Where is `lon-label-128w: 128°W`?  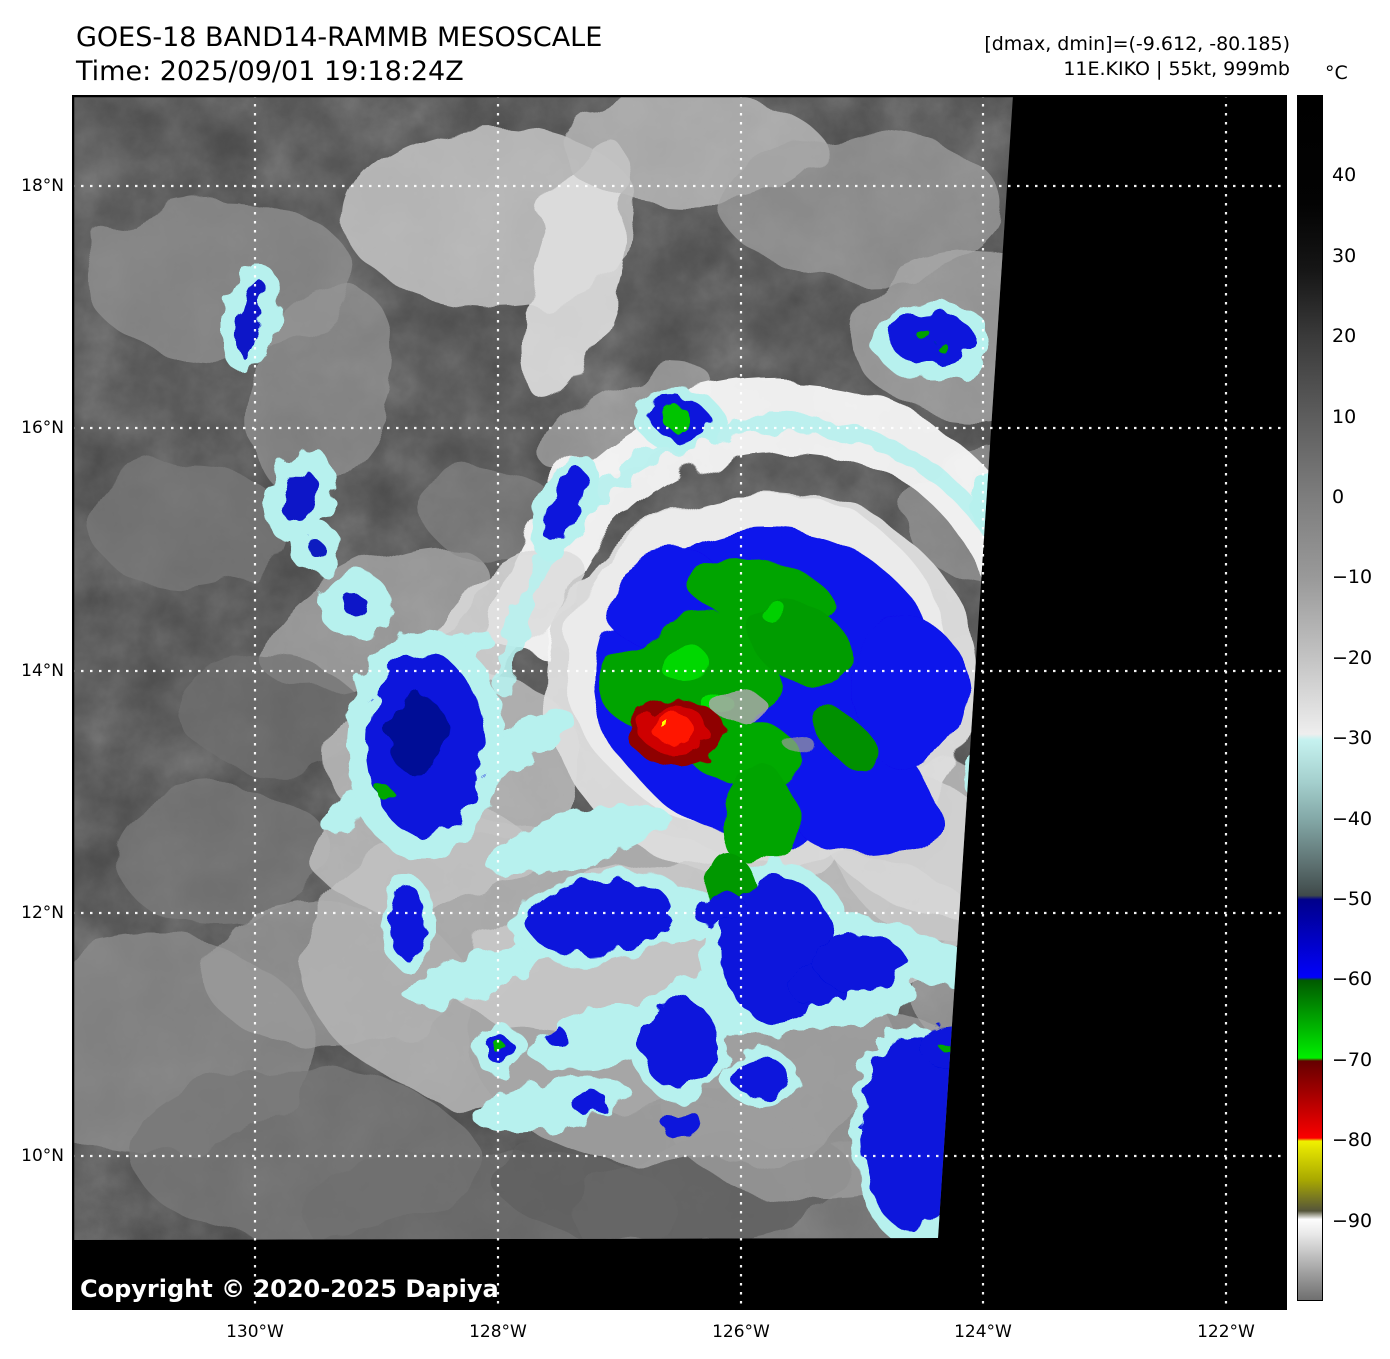
lon-label-128w: 128°W is located at coordinates (498, 1332).